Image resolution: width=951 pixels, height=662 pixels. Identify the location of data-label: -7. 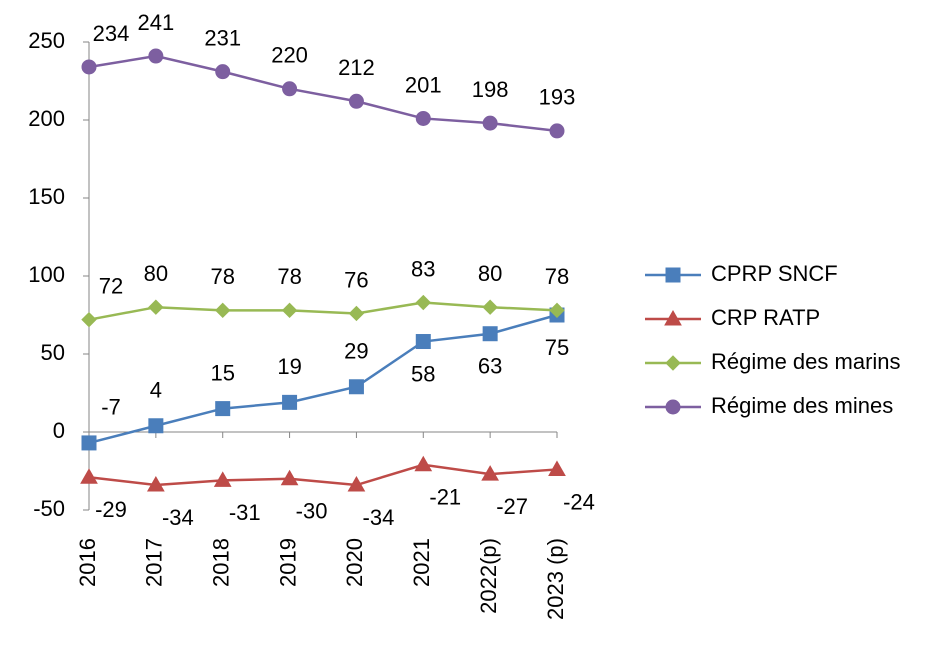
(111, 407).